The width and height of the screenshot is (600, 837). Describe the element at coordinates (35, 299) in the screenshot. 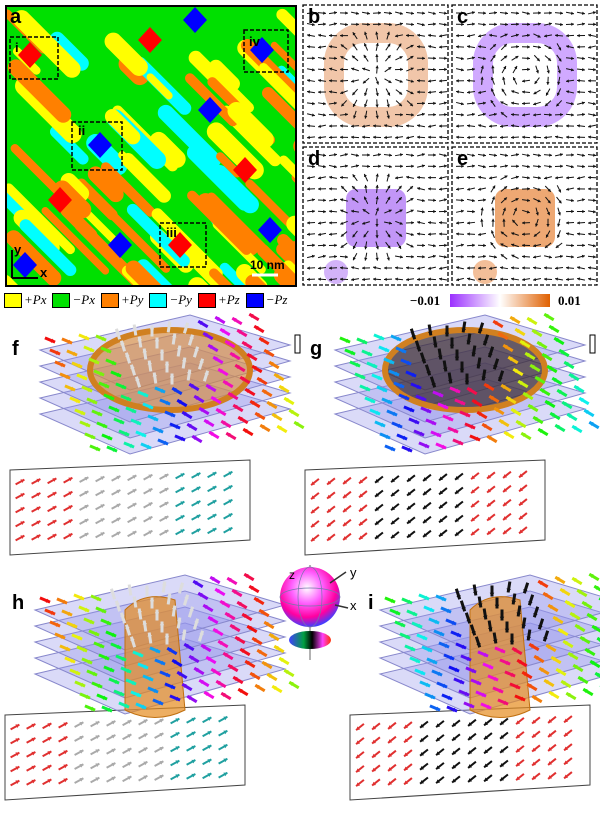

I see `legend-label: +Px` at that location.